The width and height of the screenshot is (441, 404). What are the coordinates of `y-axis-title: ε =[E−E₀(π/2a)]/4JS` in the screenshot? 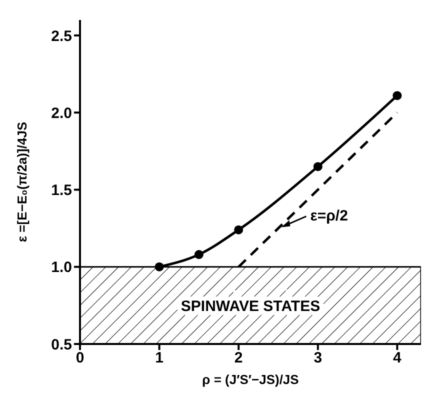 It's located at (22, 182).